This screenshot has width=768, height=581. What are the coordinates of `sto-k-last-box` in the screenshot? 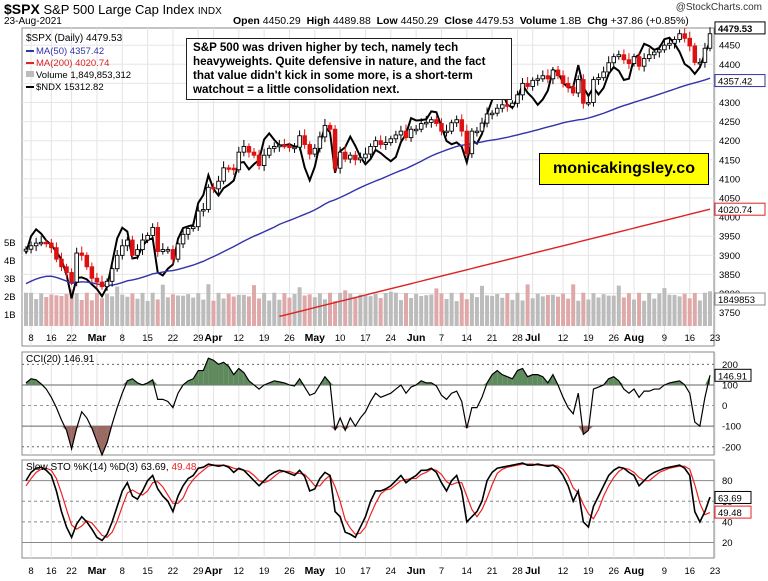 It's located at (733, 497).